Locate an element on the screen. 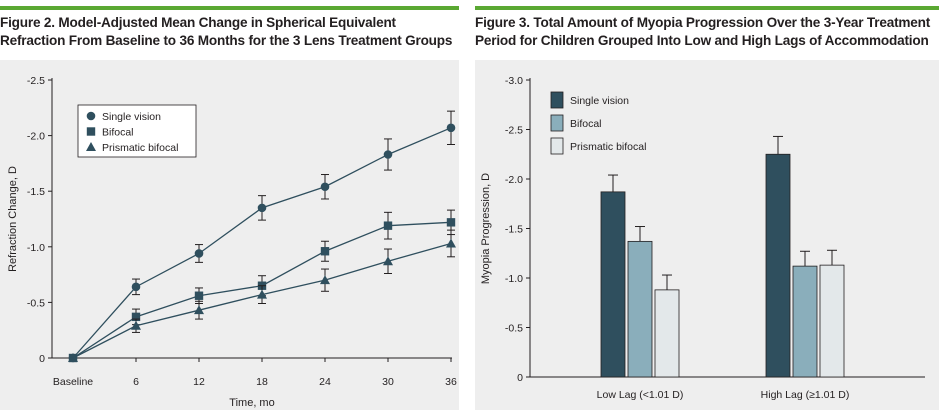 This screenshot has width=939, height=410. legend-box is located at coordinates (137, 131).